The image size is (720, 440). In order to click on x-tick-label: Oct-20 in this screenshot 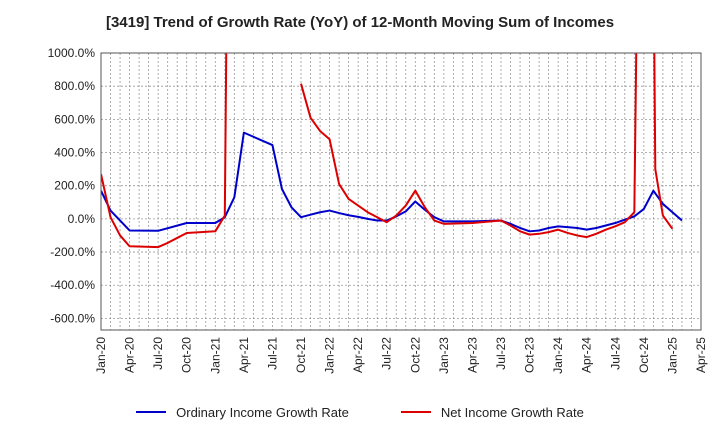, I will do `click(187, 355)`.